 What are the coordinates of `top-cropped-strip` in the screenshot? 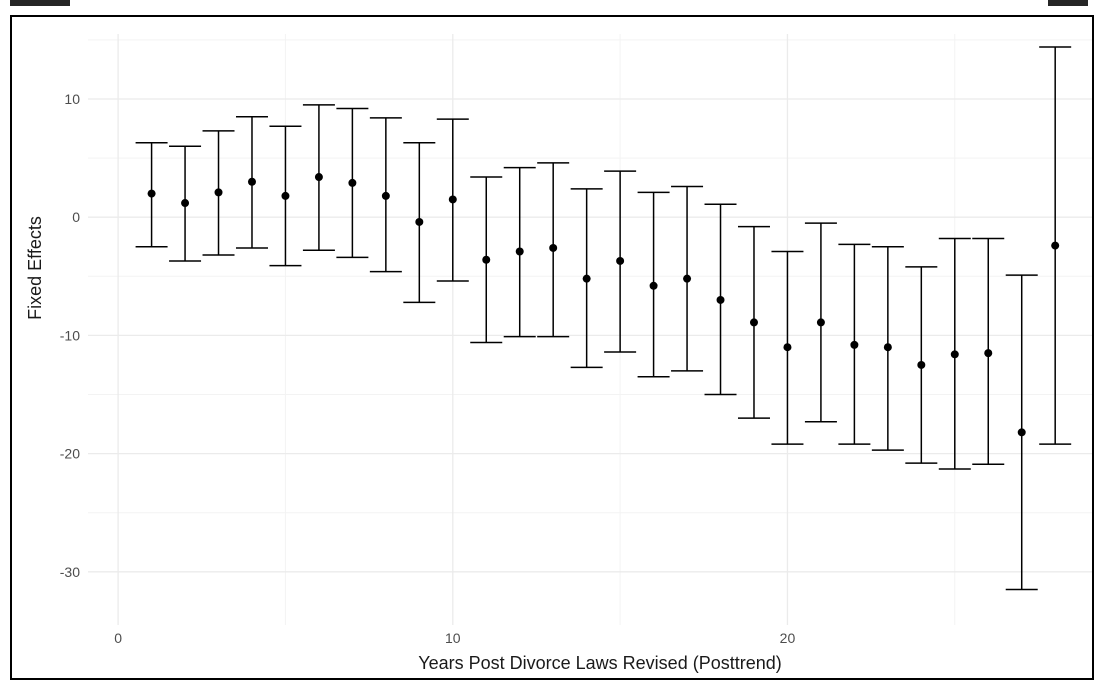 It's located at (553, 7).